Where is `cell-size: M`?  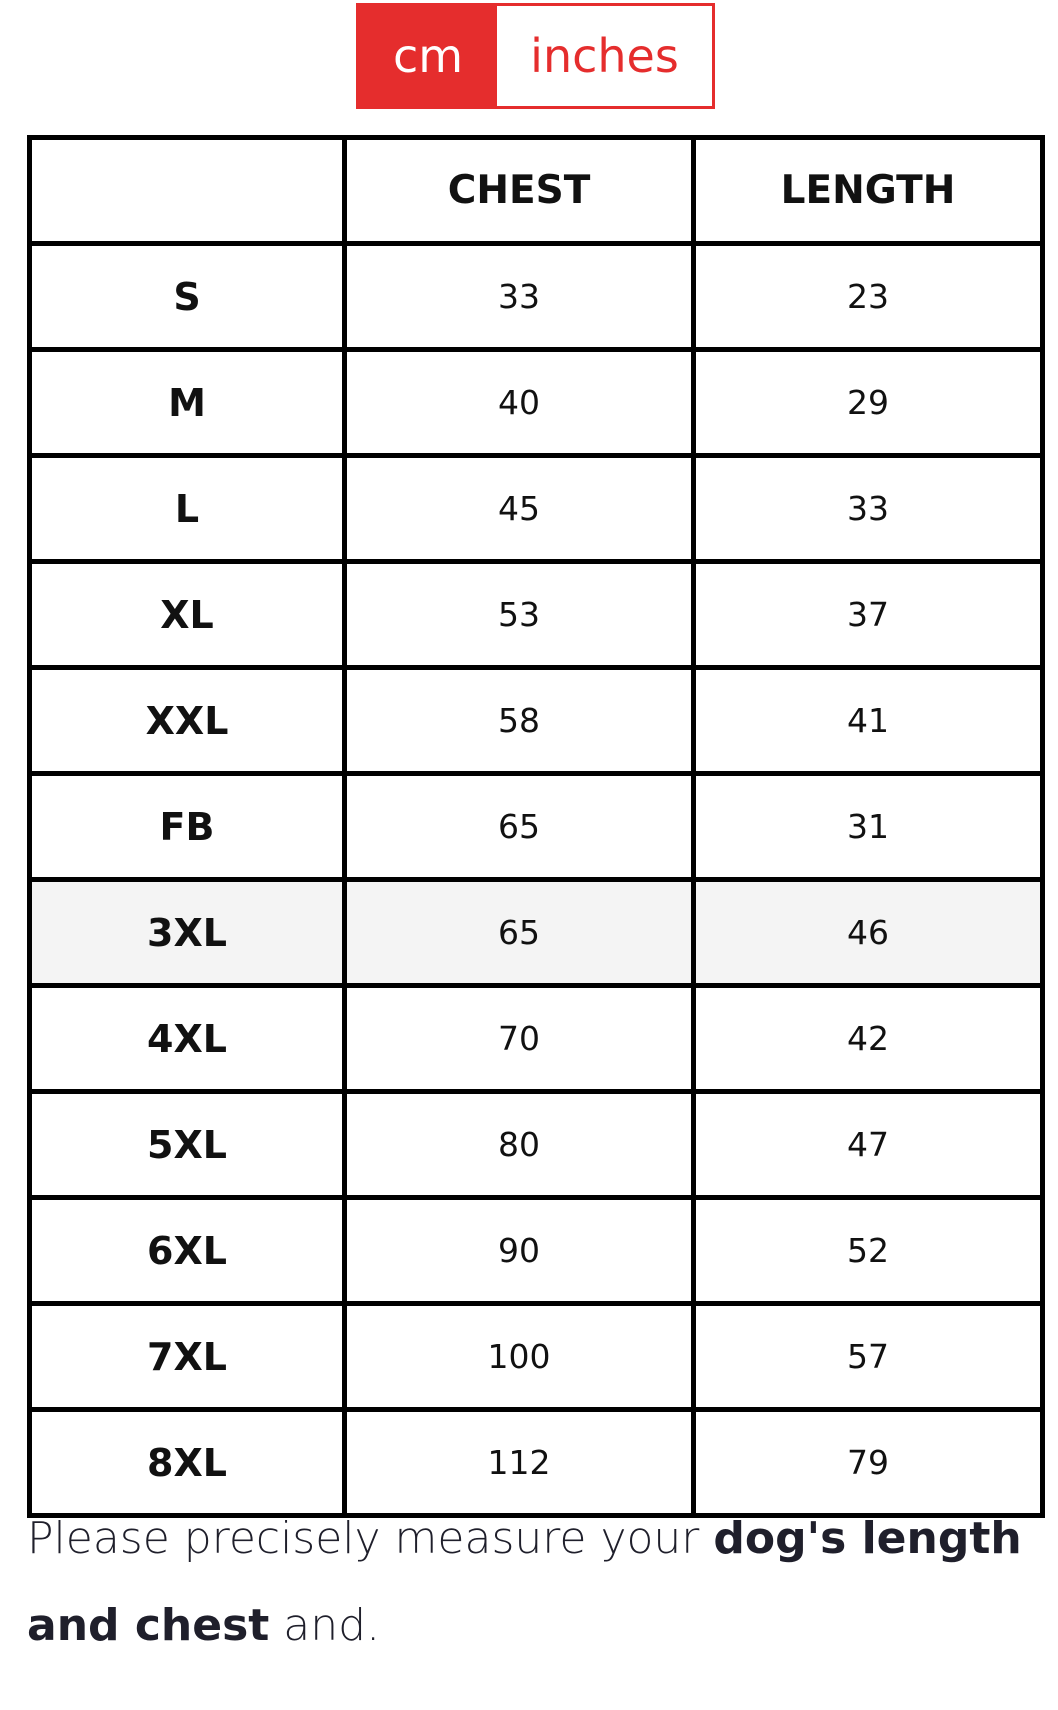
cell-size: M is located at coordinates (187, 402).